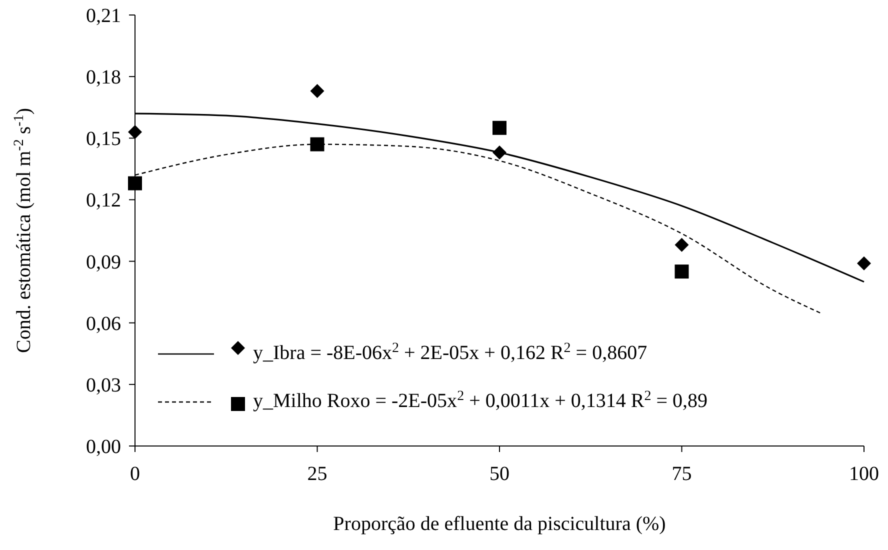 Image resolution: width=888 pixels, height=550 pixels. What do you see at coordinates (103, 201) in the screenshot?
I see `y-tick-label: 0,12` at bounding box center [103, 201].